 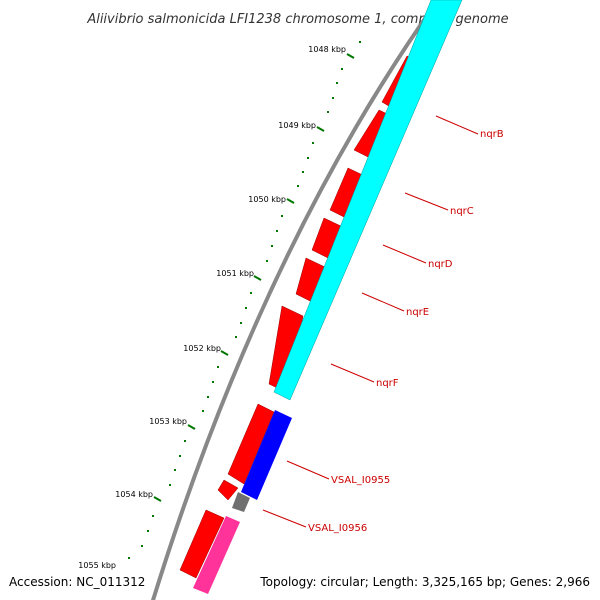 What do you see at coordinates (327, 49) in the screenshot?
I see `tick-label-1048: 1048 kbp` at bounding box center [327, 49].